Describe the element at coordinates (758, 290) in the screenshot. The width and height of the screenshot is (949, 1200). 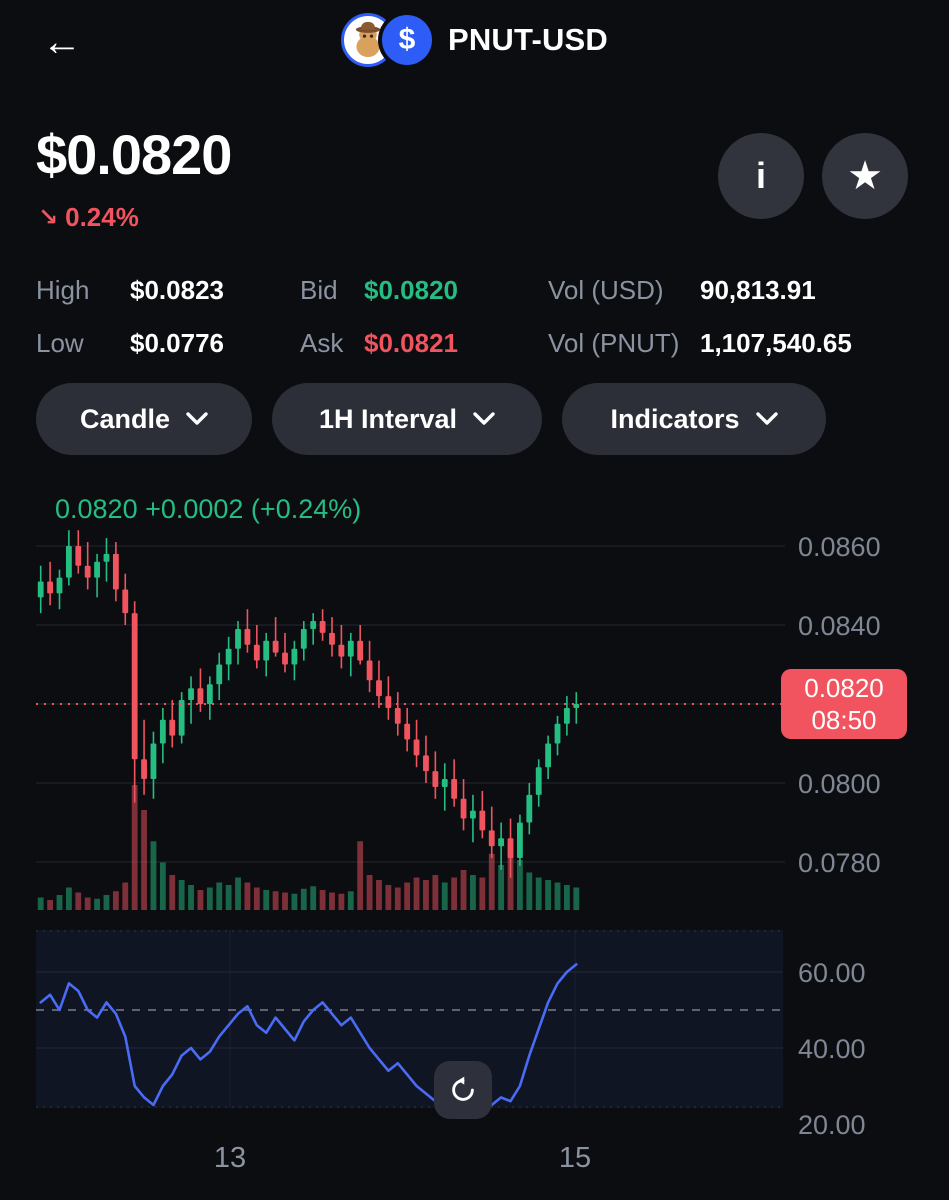
I see `vol-usd-value: 90,813.91` at that location.